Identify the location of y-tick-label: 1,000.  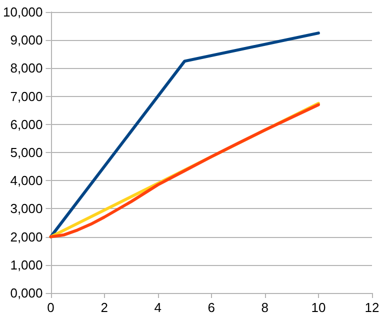
(26, 264).